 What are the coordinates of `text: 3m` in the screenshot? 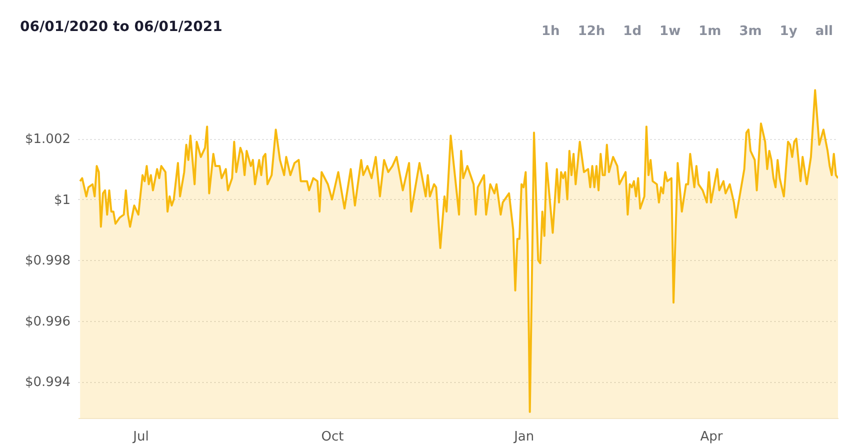 It's located at (750, 32).